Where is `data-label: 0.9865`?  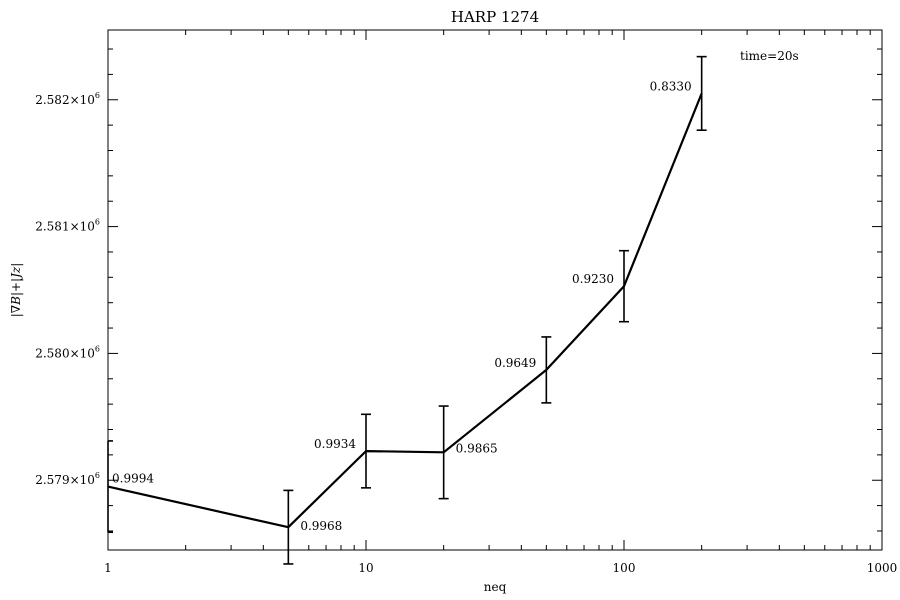 data-label: 0.9865 is located at coordinates (477, 448).